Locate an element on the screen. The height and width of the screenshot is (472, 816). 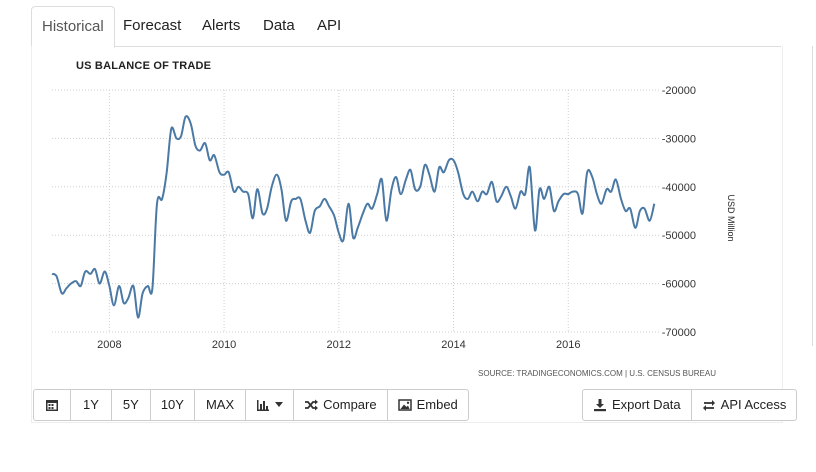
compare-button: Compare is located at coordinates (339, 405).